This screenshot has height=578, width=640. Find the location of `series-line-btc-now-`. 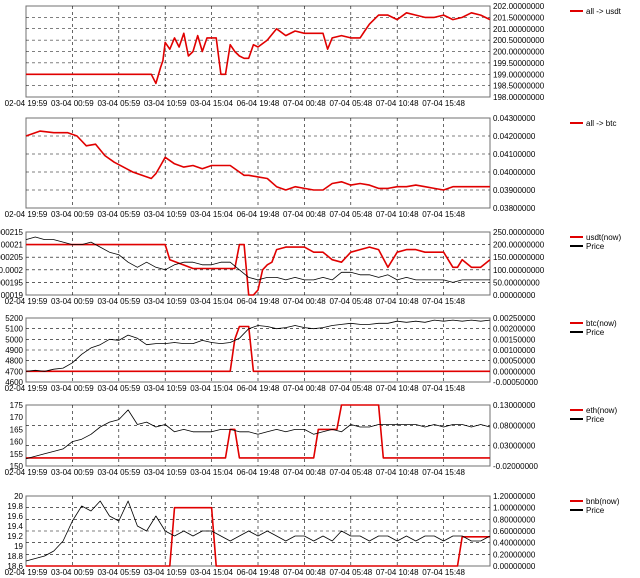

series-line-btc-now- is located at coordinates (258, 349).